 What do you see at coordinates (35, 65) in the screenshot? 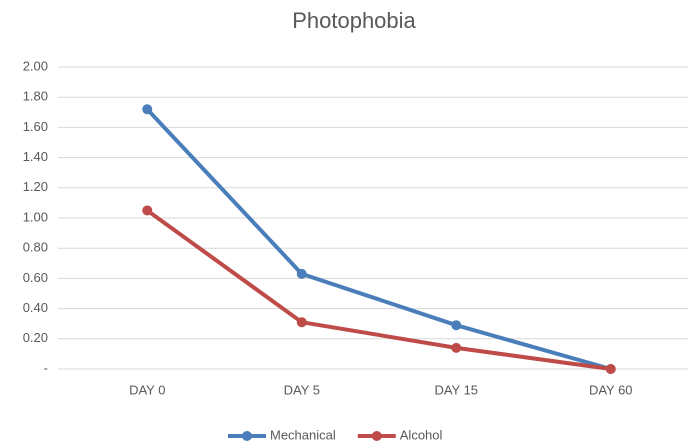
I see `y-tick-label: 2.00` at bounding box center [35, 65].